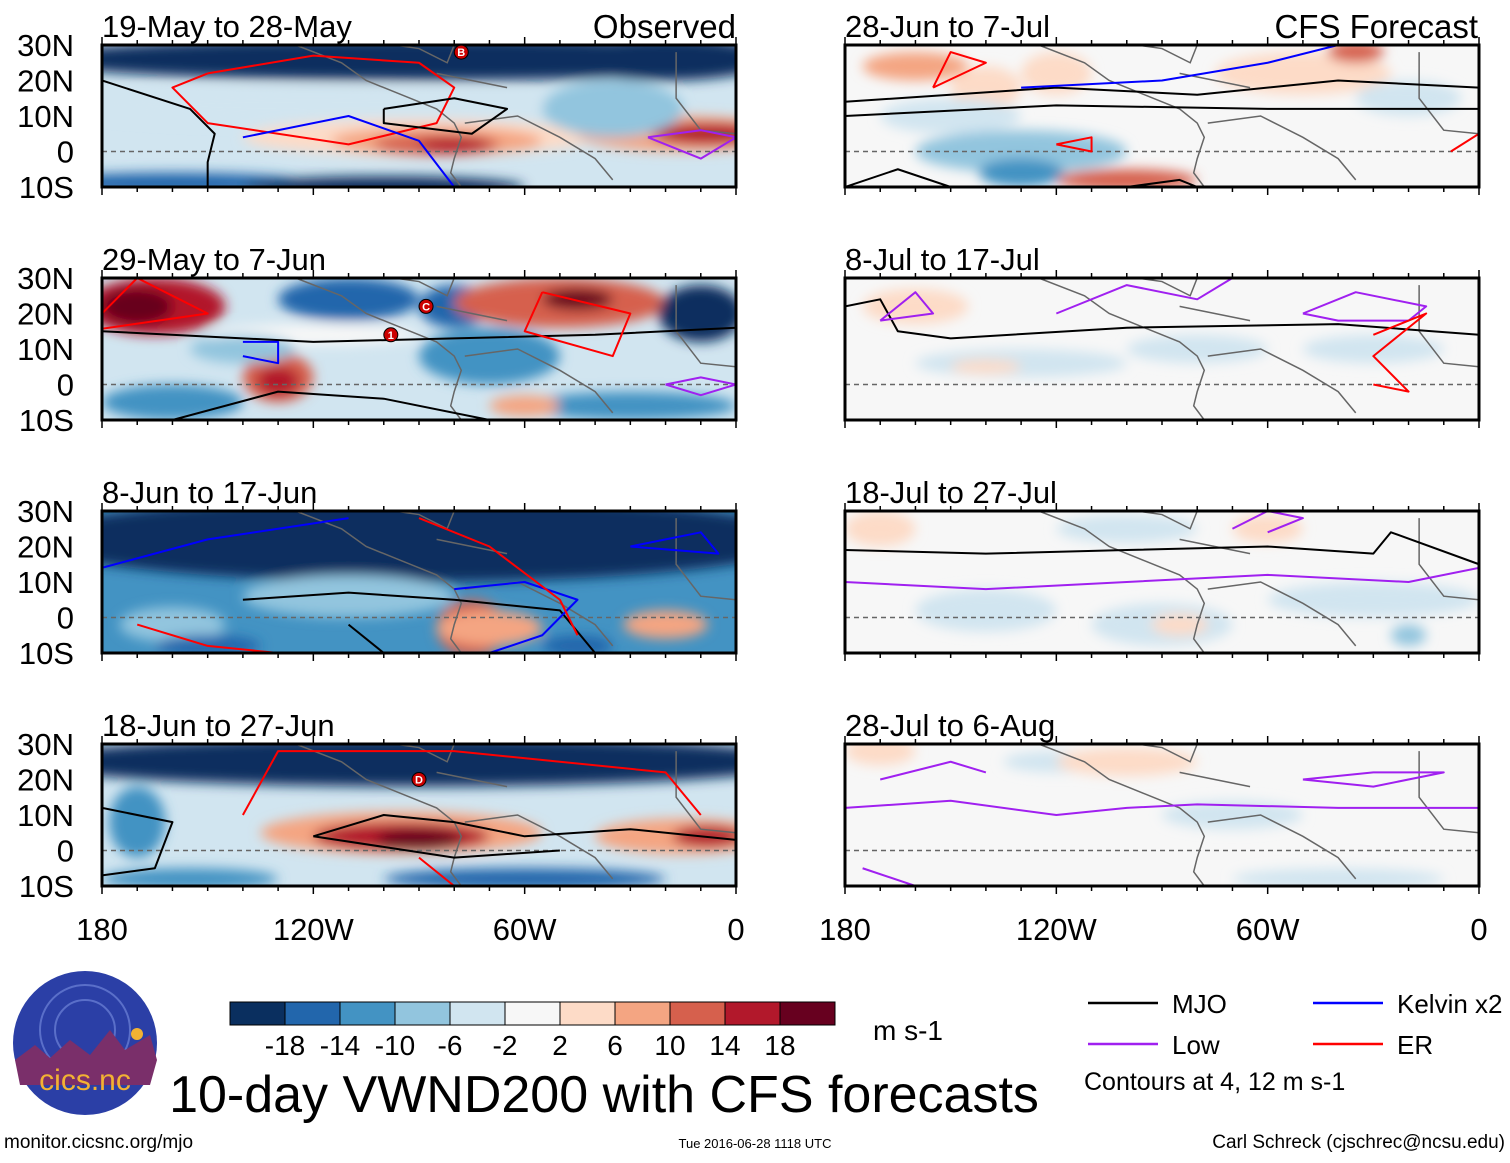  What do you see at coordinates (615, 1045) in the screenshot?
I see `colorbar-tick-label: 6` at bounding box center [615, 1045].